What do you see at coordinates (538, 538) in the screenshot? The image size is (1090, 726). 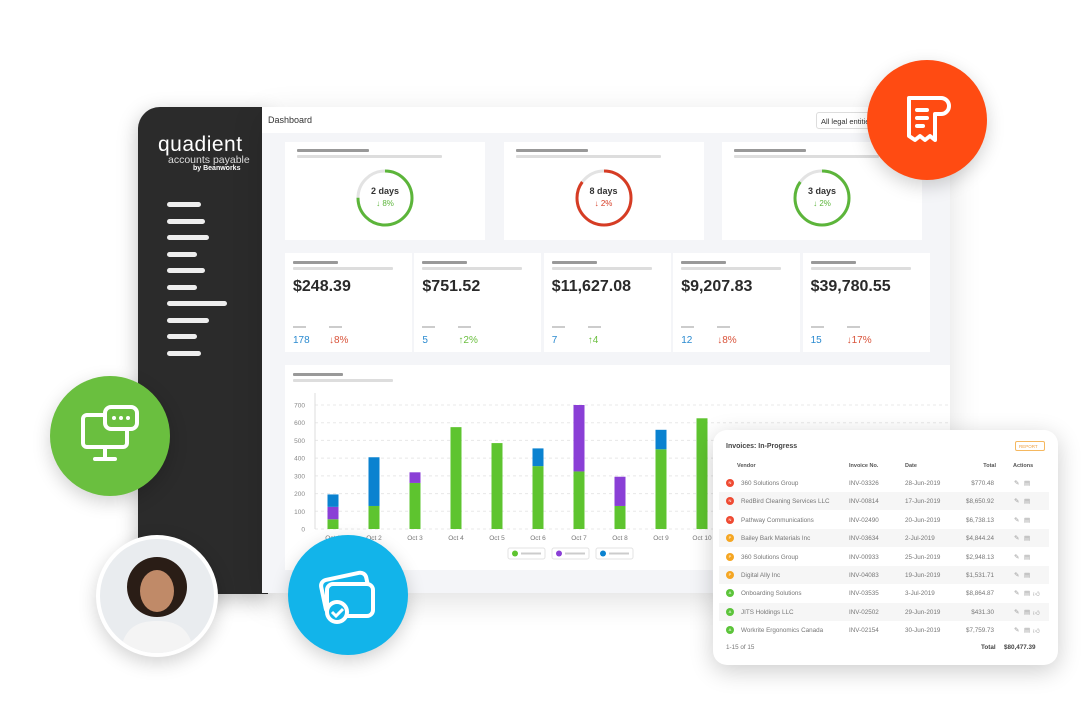 I see `x-tick-label: Oct 6` at bounding box center [538, 538].